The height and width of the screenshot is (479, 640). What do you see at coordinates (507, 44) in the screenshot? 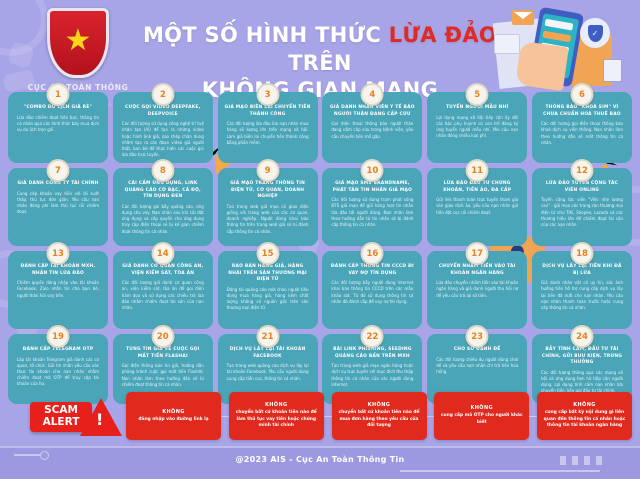
I see `image-icon` at bounding box center [507, 44].